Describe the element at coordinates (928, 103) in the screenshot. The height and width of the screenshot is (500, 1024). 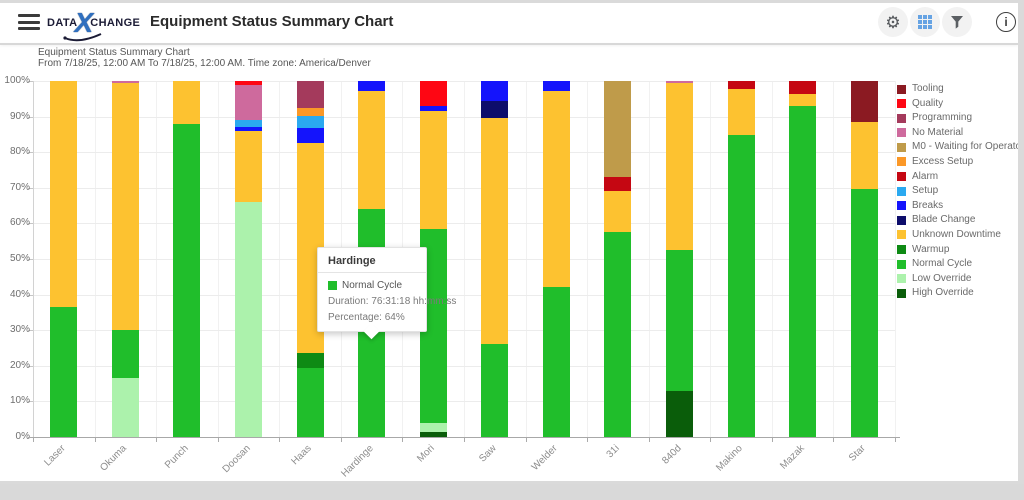
I see `legend-label: Quality` at that location.